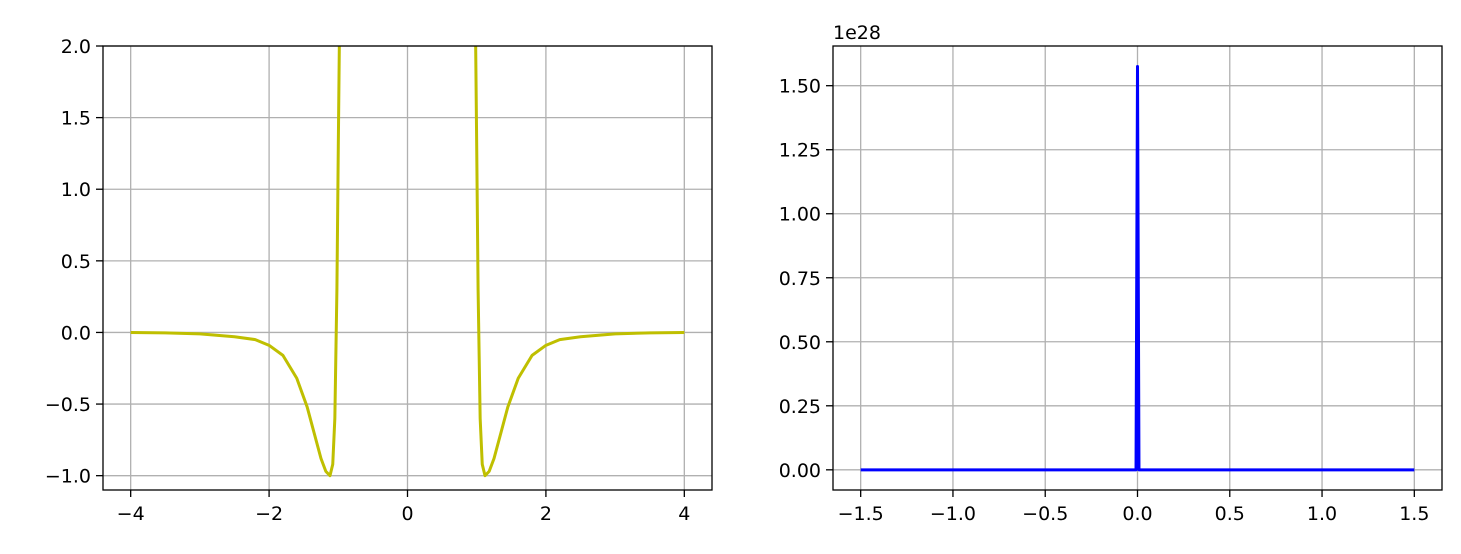 The width and height of the screenshot is (1461, 554). I want to click on x-tick-label: 0.0, so click(1137, 514).